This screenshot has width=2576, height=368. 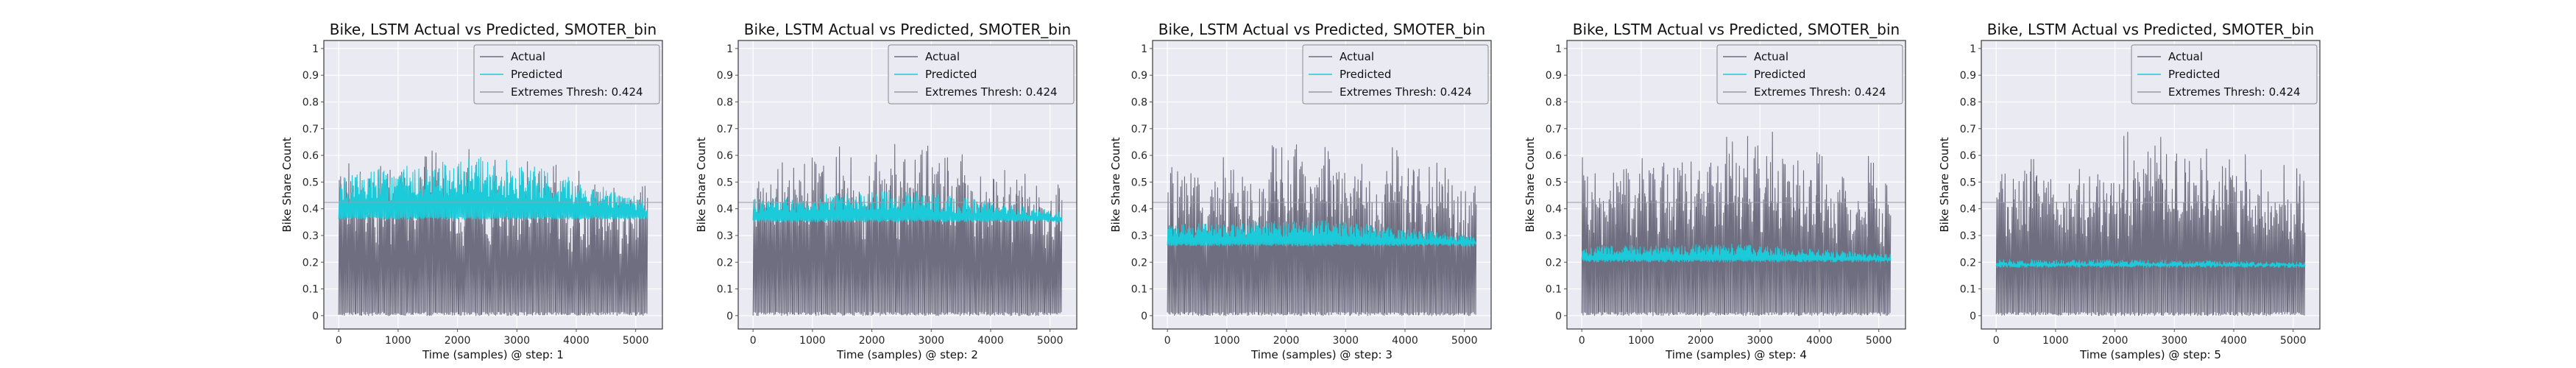 What do you see at coordinates (1736, 354) in the screenshot?
I see `x-axis-label: Time (samples) @ step: 4` at bounding box center [1736, 354].